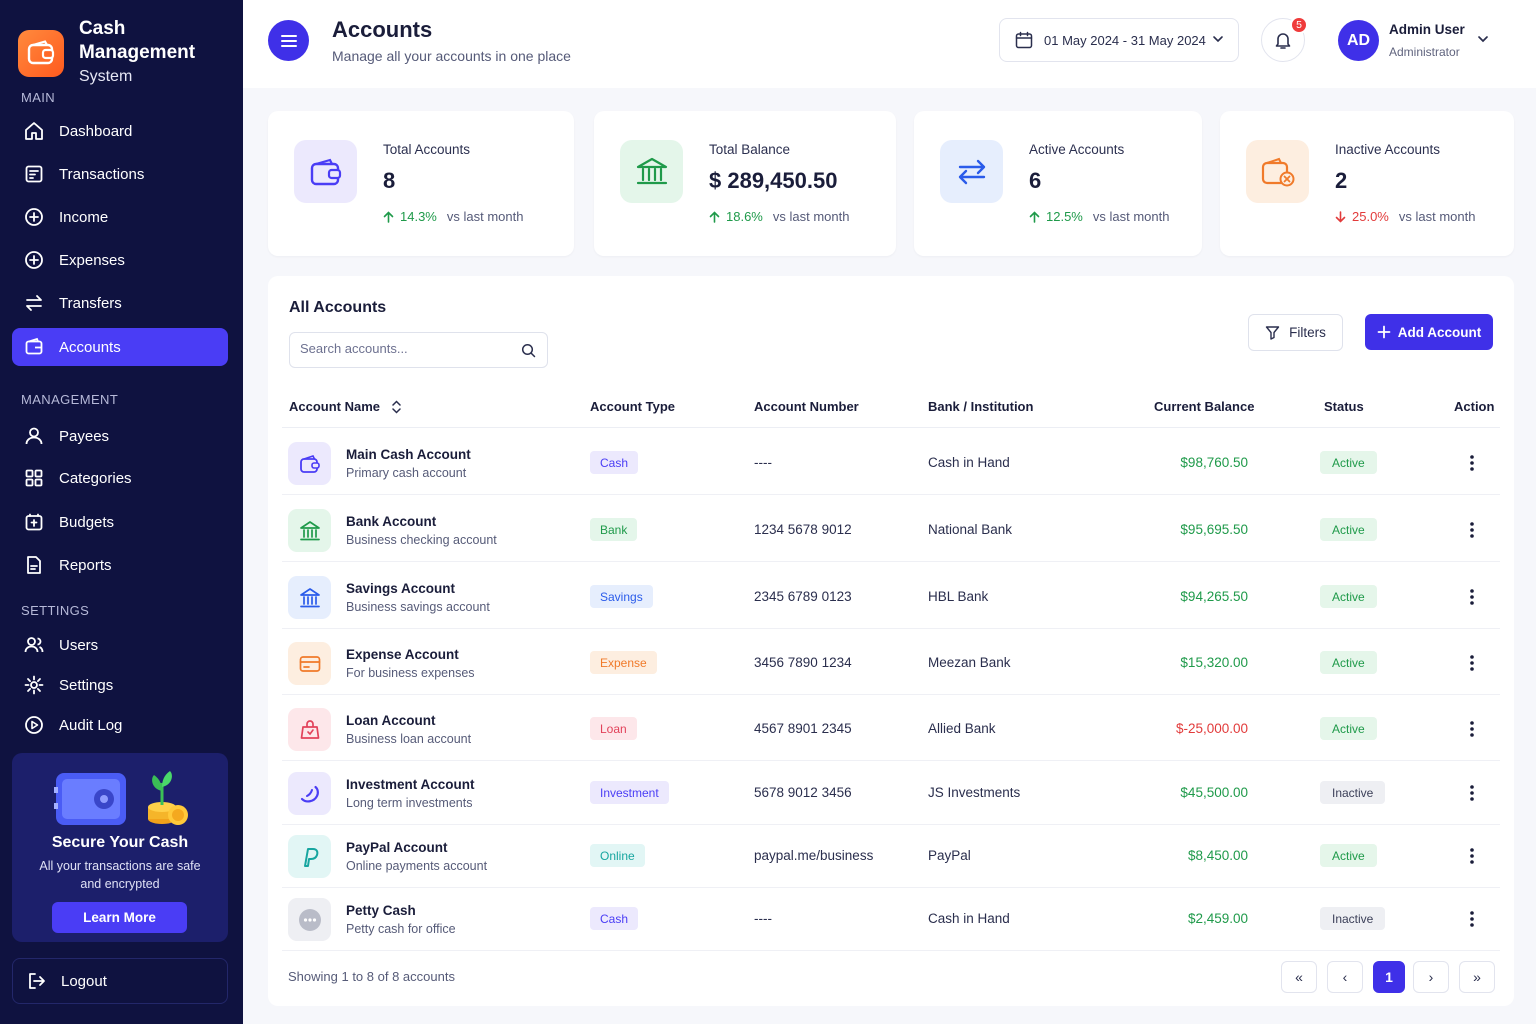 The height and width of the screenshot is (1024, 1536). I want to click on sidebar-item-audit-log: Audit Log, so click(120, 725).